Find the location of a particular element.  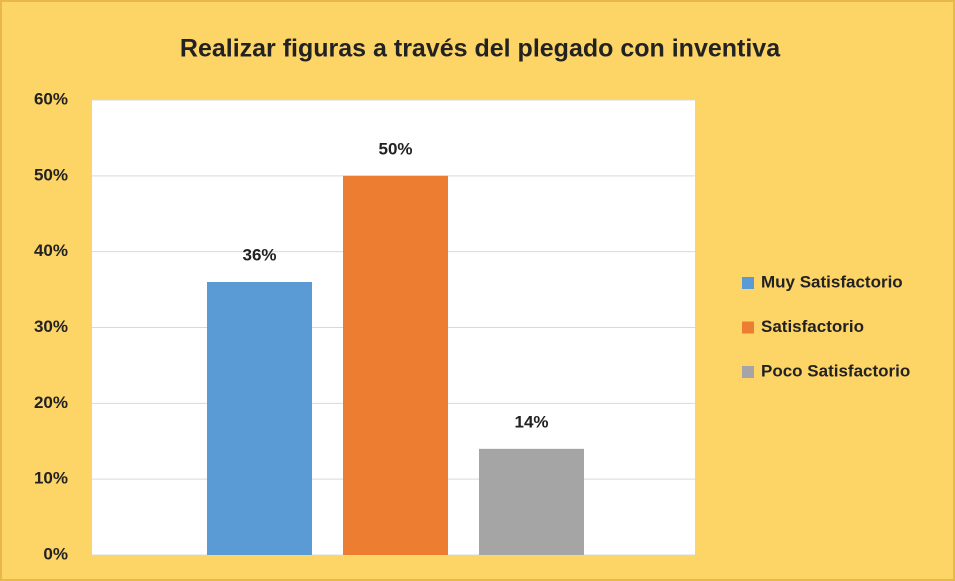

y-tick-label: 60% is located at coordinates (51, 98).